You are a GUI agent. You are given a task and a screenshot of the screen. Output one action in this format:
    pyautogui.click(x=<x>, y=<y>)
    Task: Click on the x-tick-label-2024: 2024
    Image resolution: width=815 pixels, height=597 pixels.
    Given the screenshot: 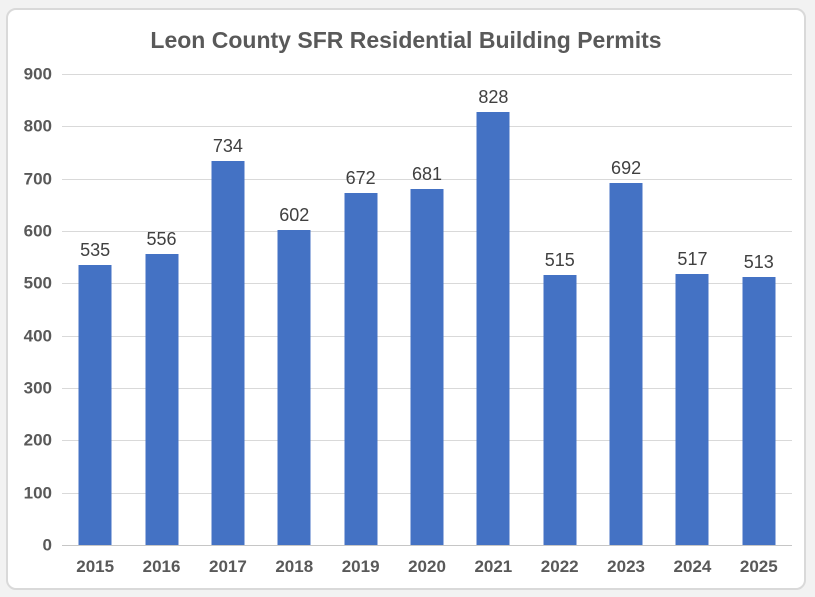 What is the action you would take?
    pyautogui.click(x=692, y=566)
    